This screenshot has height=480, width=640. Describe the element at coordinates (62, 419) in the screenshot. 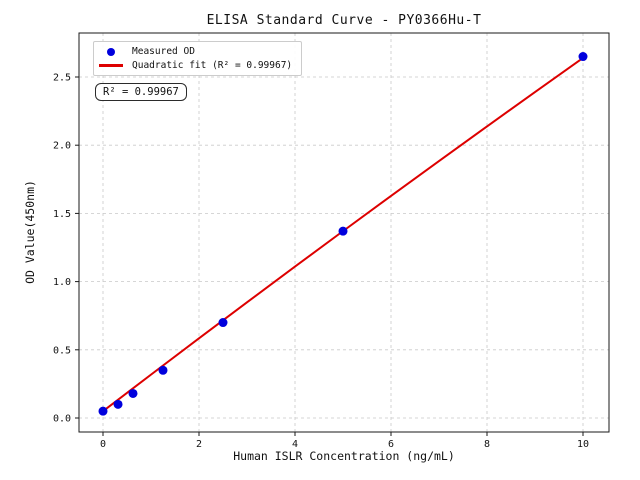

I see `y-tick-label: 0.0` at that location.